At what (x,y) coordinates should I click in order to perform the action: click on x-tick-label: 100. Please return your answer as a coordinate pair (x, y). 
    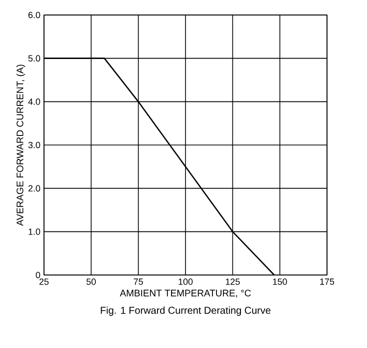
    Looking at the image, I should click on (185, 281).